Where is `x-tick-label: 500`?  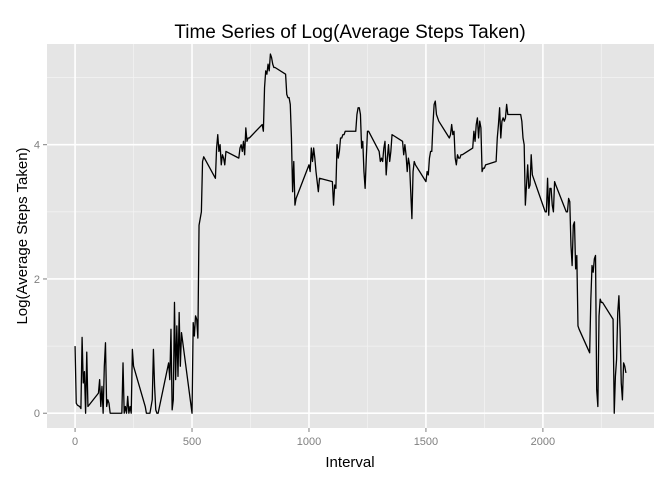
x-tick-label: 500 is located at coordinates (192, 442).